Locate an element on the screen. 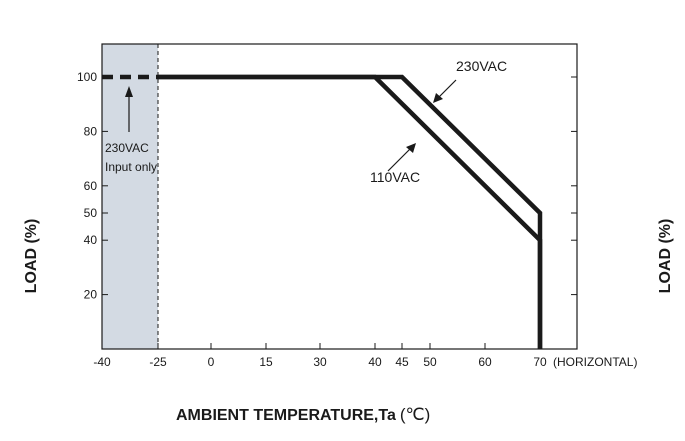  y-tick-label: 60 is located at coordinates (91, 186).